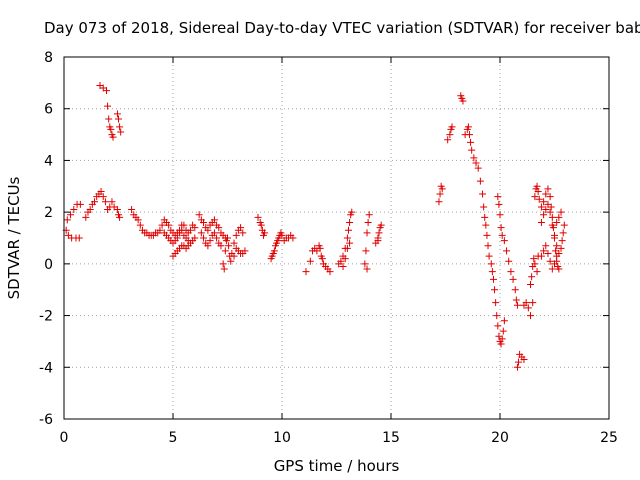 This screenshot has height=480, width=640. Describe the element at coordinates (391, 438) in the screenshot. I see `x-tick-label: 15` at that location.